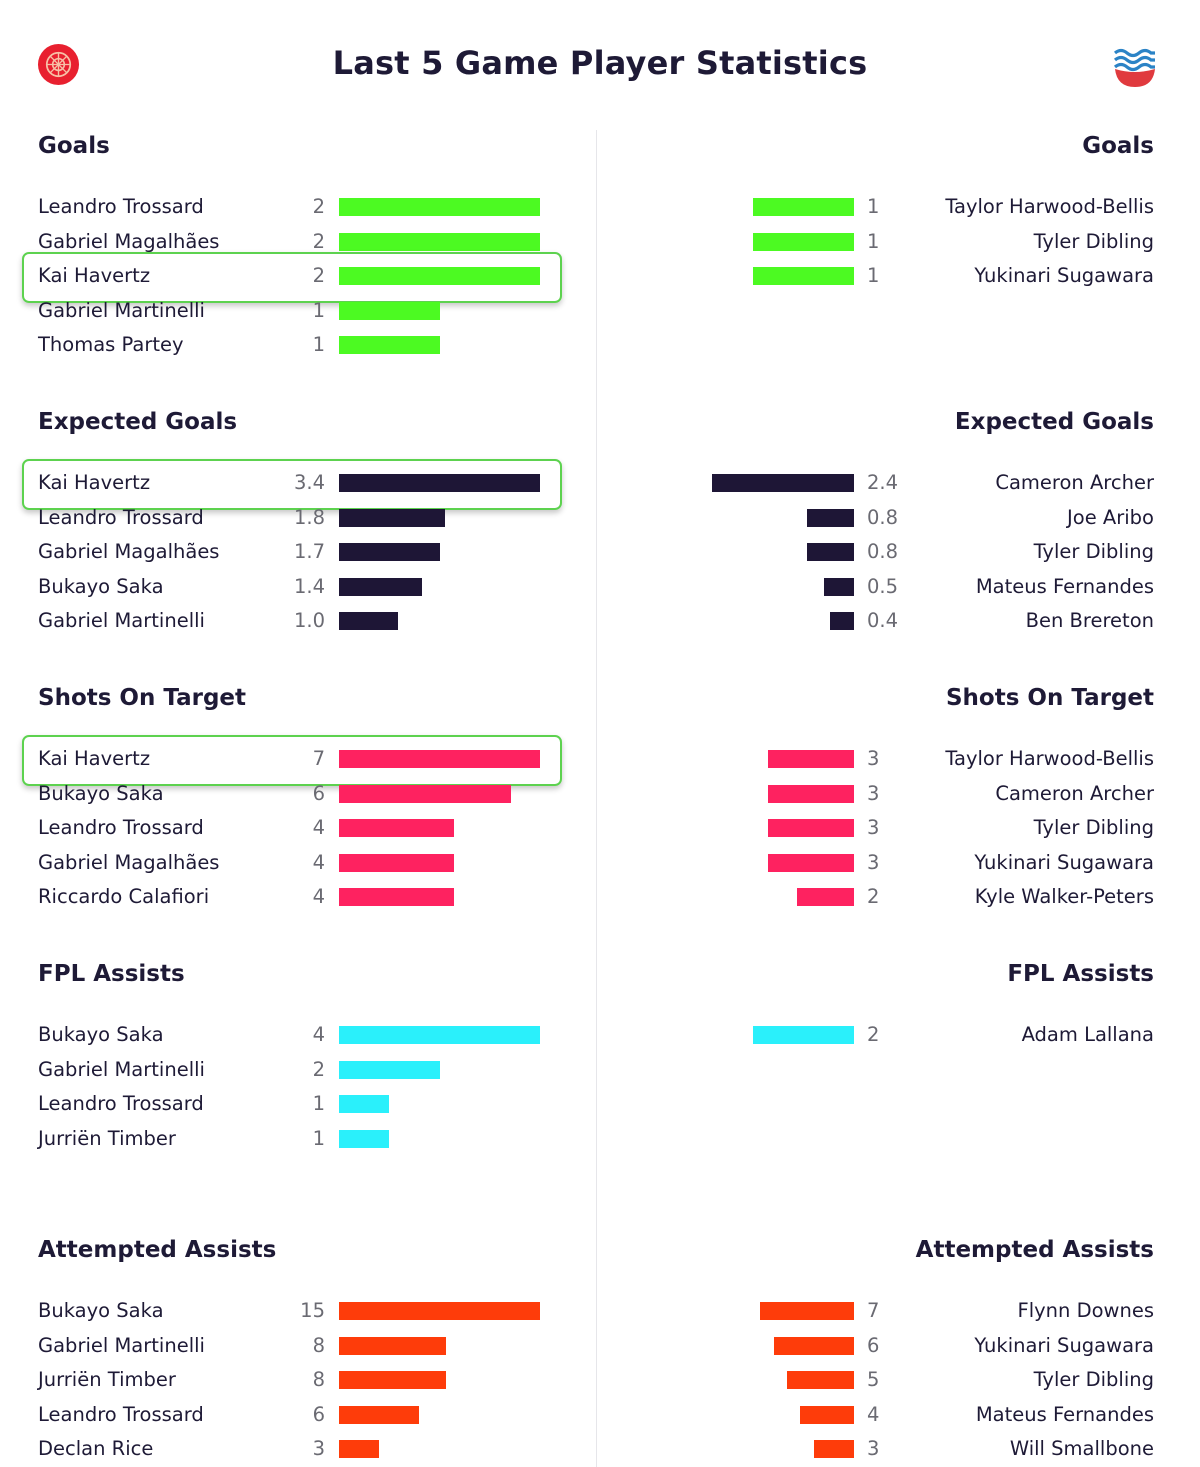 The height and width of the screenshot is (1467, 1200). I want to click on player-name: Riccardo Calafiori, so click(124, 896).